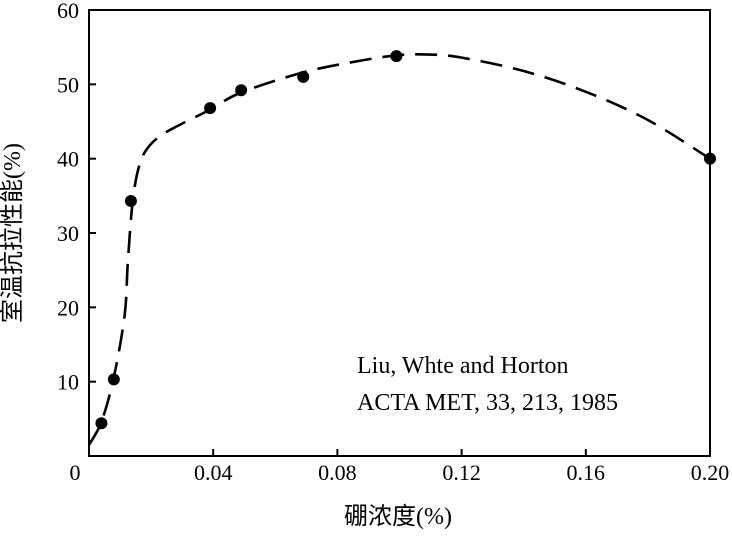  Describe the element at coordinates (68, 159) in the screenshot. I see `y-tick-label: 40` at that location.